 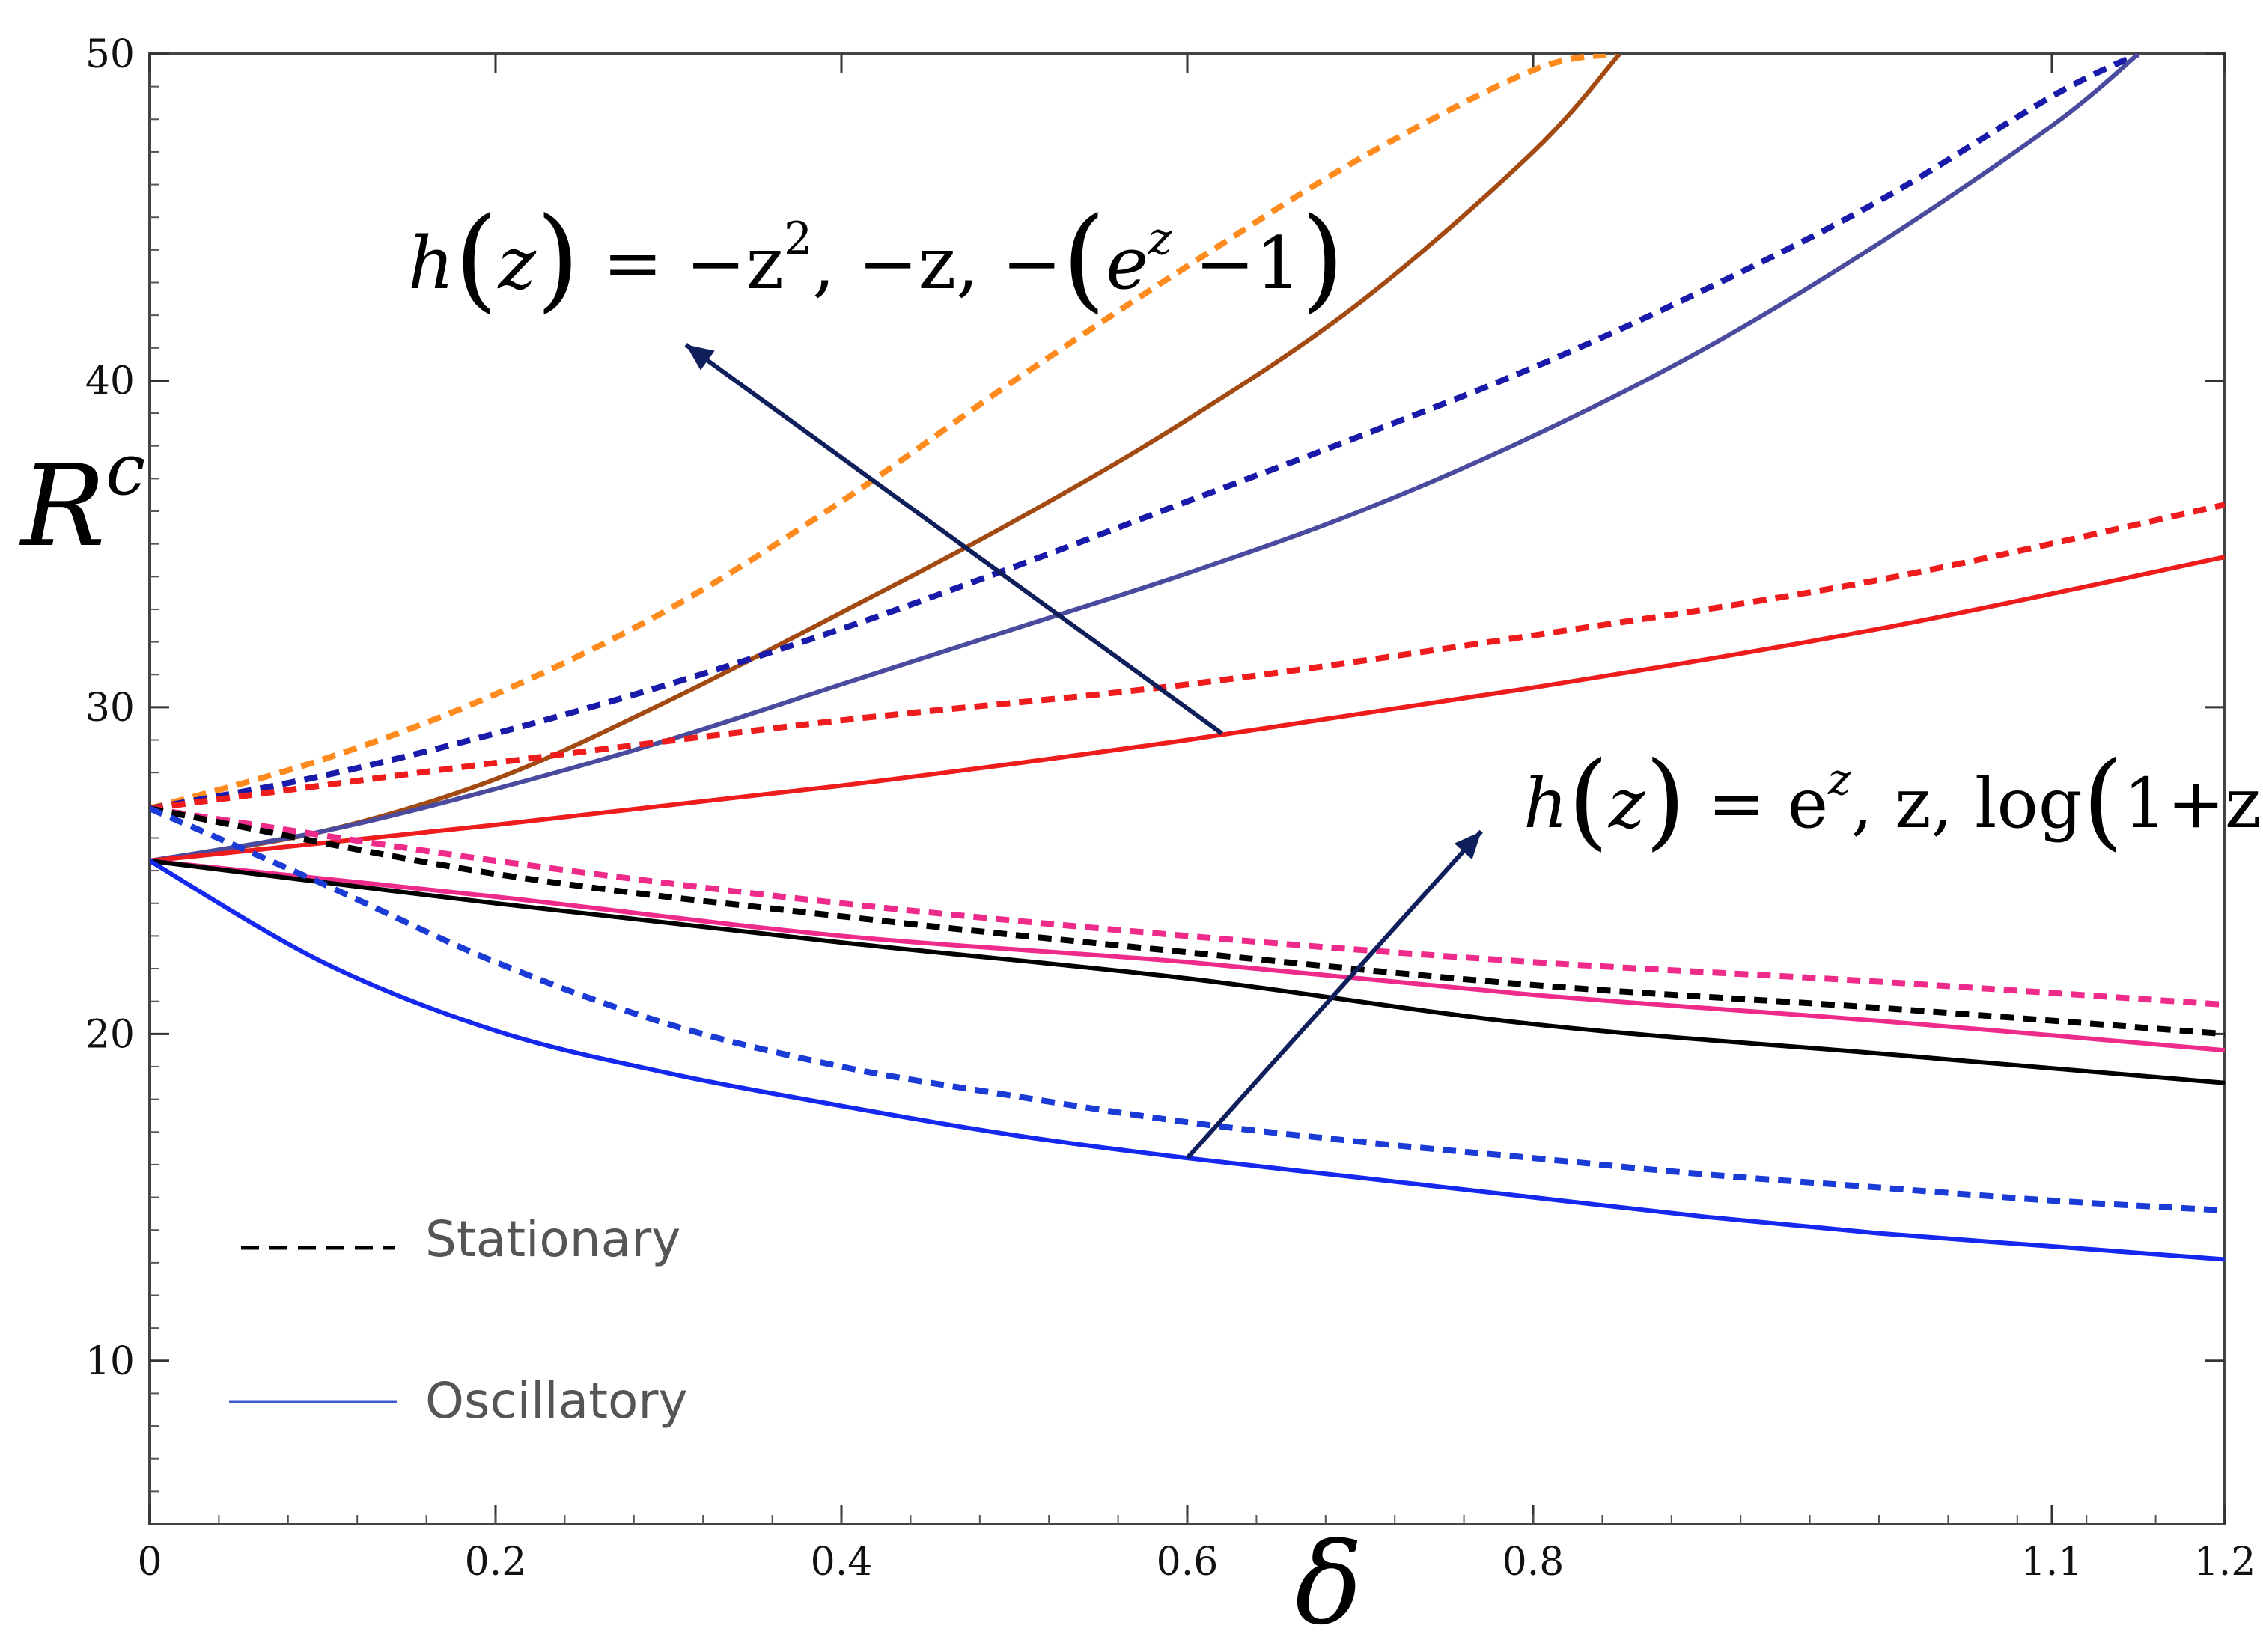 I want to click on x-tick-label: 1.2, so click(x=2225, y=1562).